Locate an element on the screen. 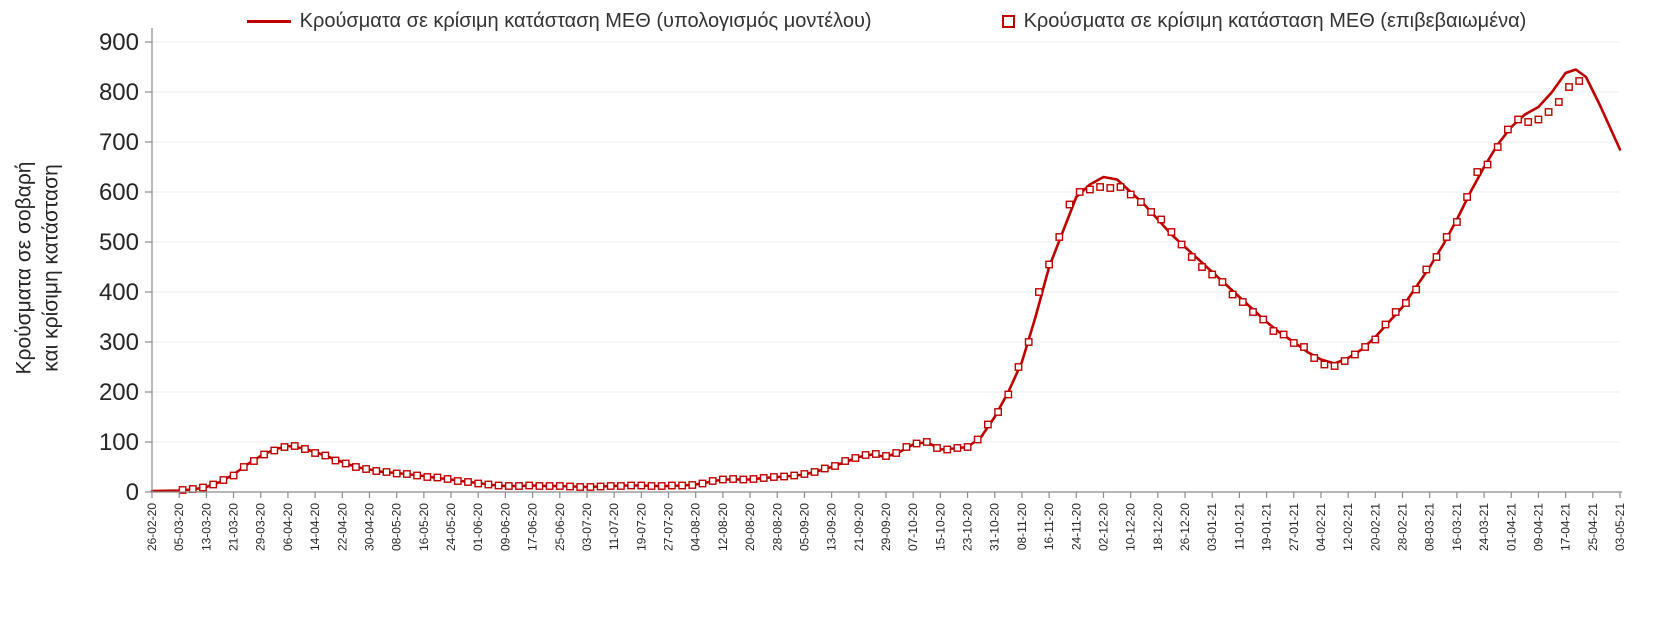 The height and width of the screenshot is (621, 1653). model-line-swatch is located at coordinates (268, 21).